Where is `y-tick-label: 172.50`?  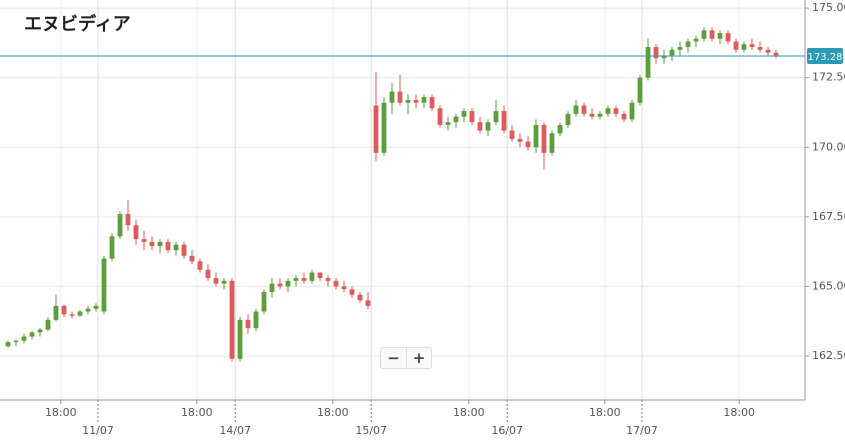 y-tick-label: 172.50 is located at coordinates (828, 77).